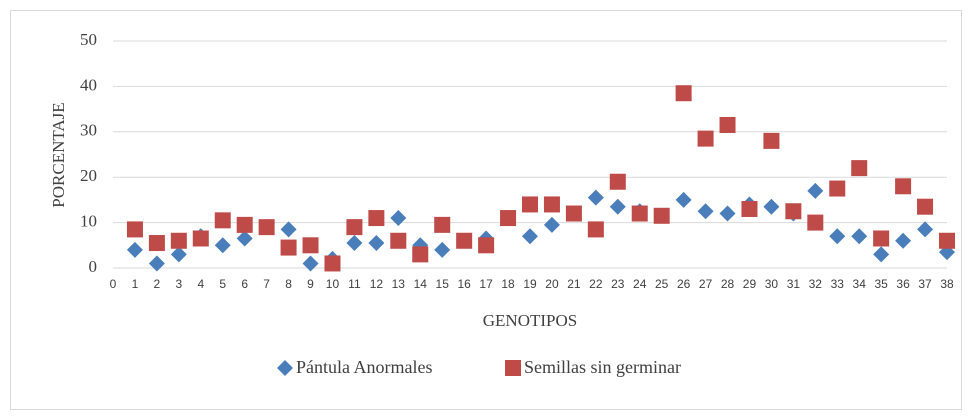 This screenshot has width=972, height=417. What do you see at coordinates (377, 284) in the screenshot?
I see `x-tick-label: 12` at bounding box center [377, 284].